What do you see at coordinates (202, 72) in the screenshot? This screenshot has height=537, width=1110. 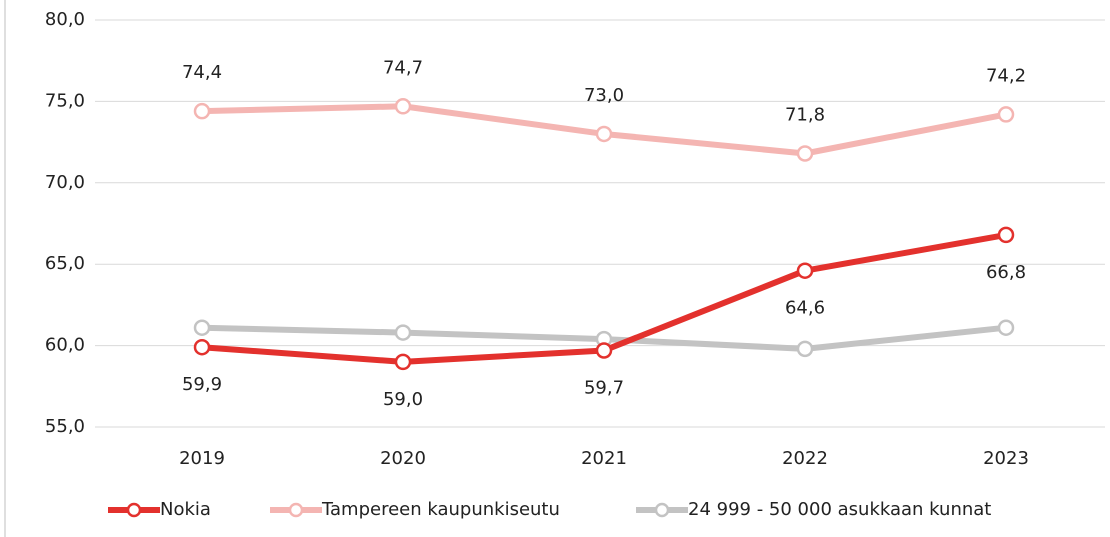 I see `data-label: 74,4` at bounding box center [202, 72].